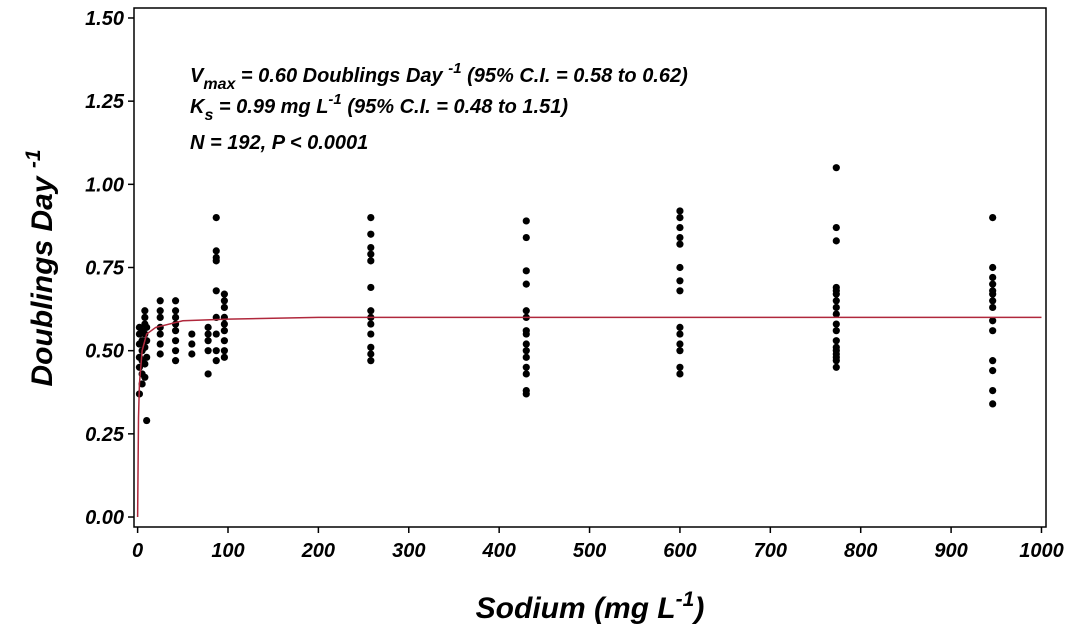  Describe the element at coordinates (197, 76) in the screenshot. I see `annotation-text: V` at that location.